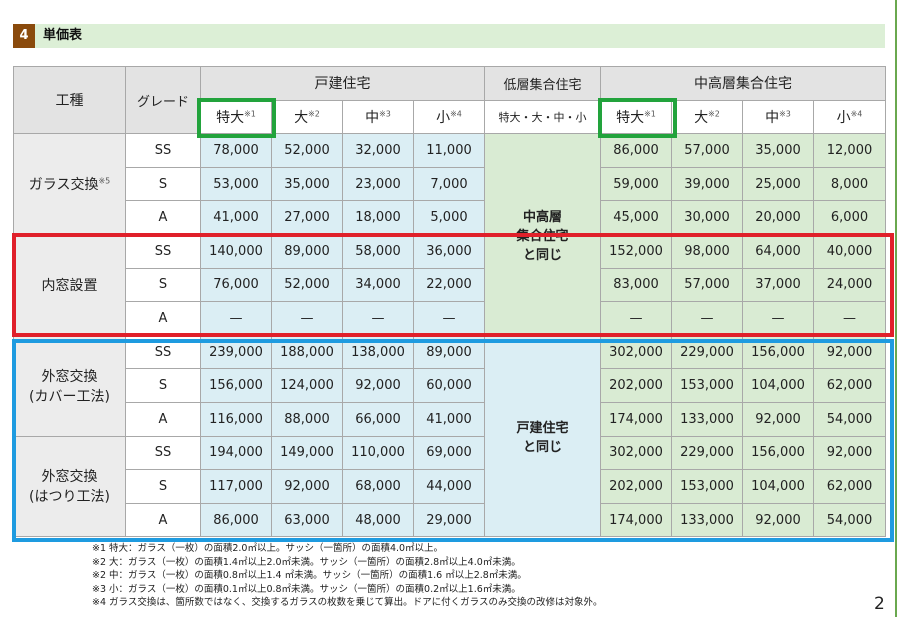 Image resolution: width=900 pixels, height=617 pixels. I want to click on detached-price: 116,000, so click(236, 419).